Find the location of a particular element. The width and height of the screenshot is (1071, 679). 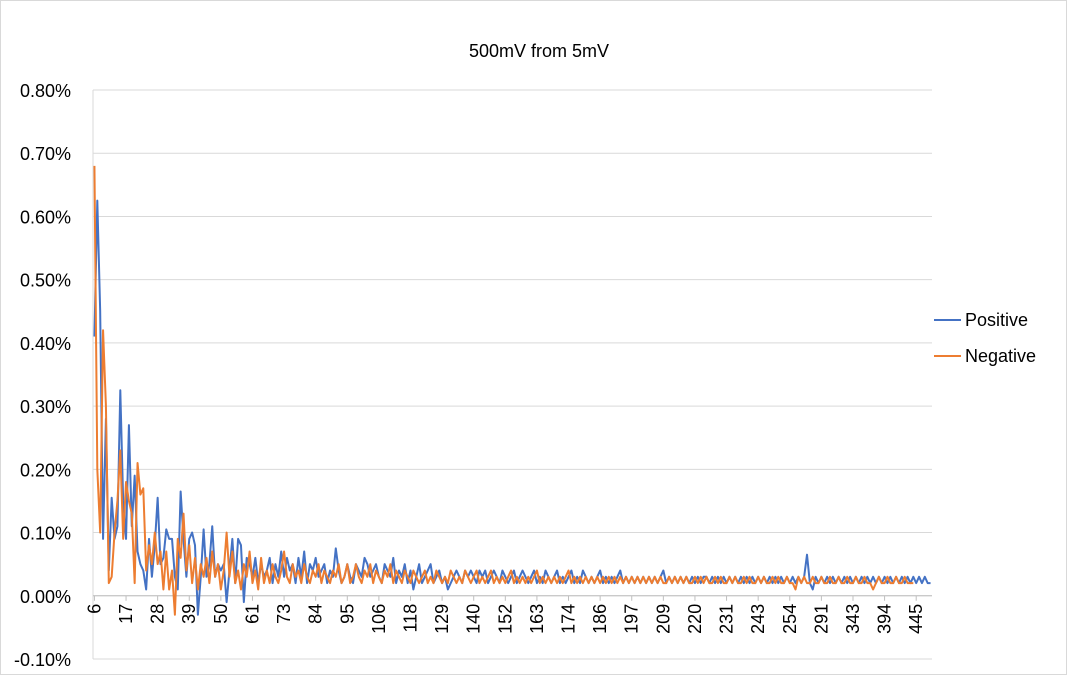

x-tick-label: 84 is located at coordinates (316, 614).